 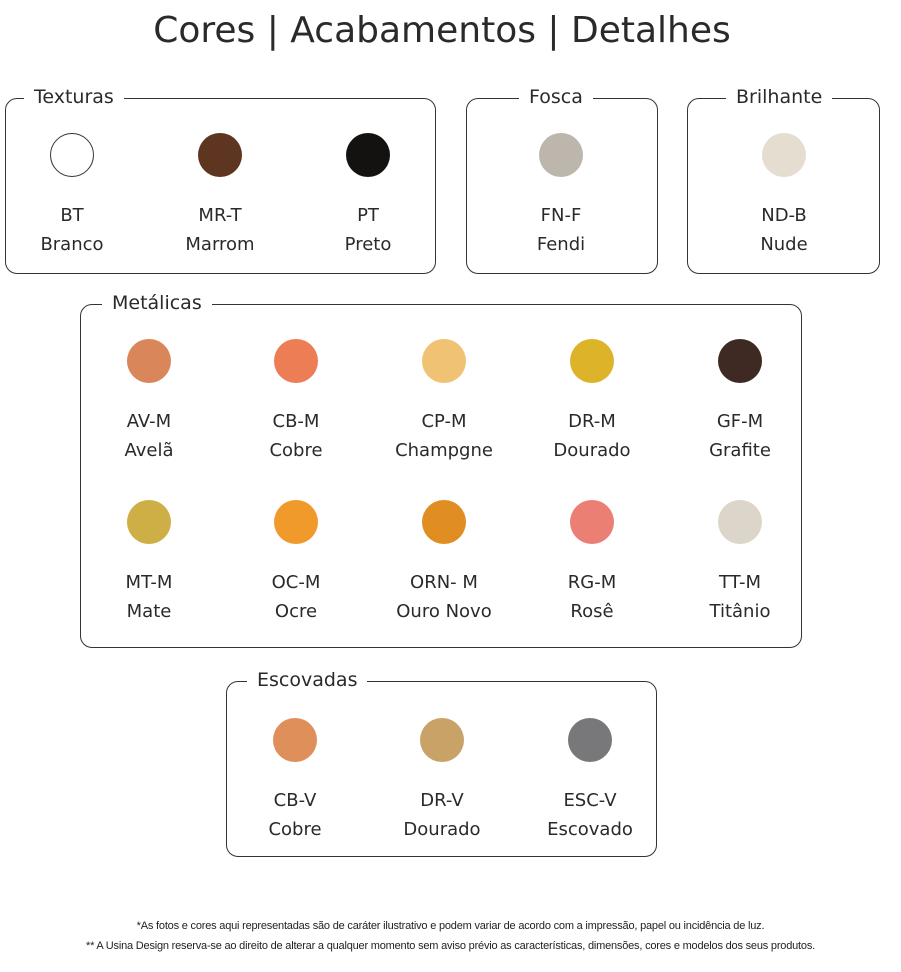 What do you see at coordinates (149, 421) in the screenshot?
I see `color-code: AV-M` at bounding box center [149, 421].